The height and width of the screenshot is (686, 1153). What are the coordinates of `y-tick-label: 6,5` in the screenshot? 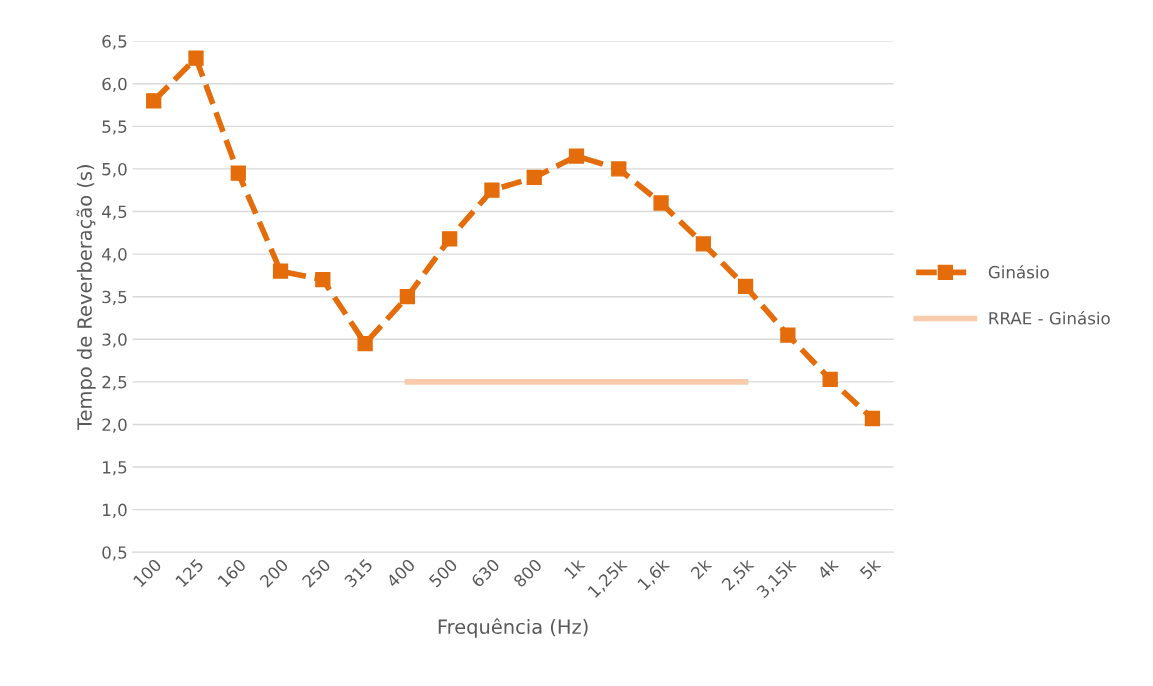 It's located at (114, 42).